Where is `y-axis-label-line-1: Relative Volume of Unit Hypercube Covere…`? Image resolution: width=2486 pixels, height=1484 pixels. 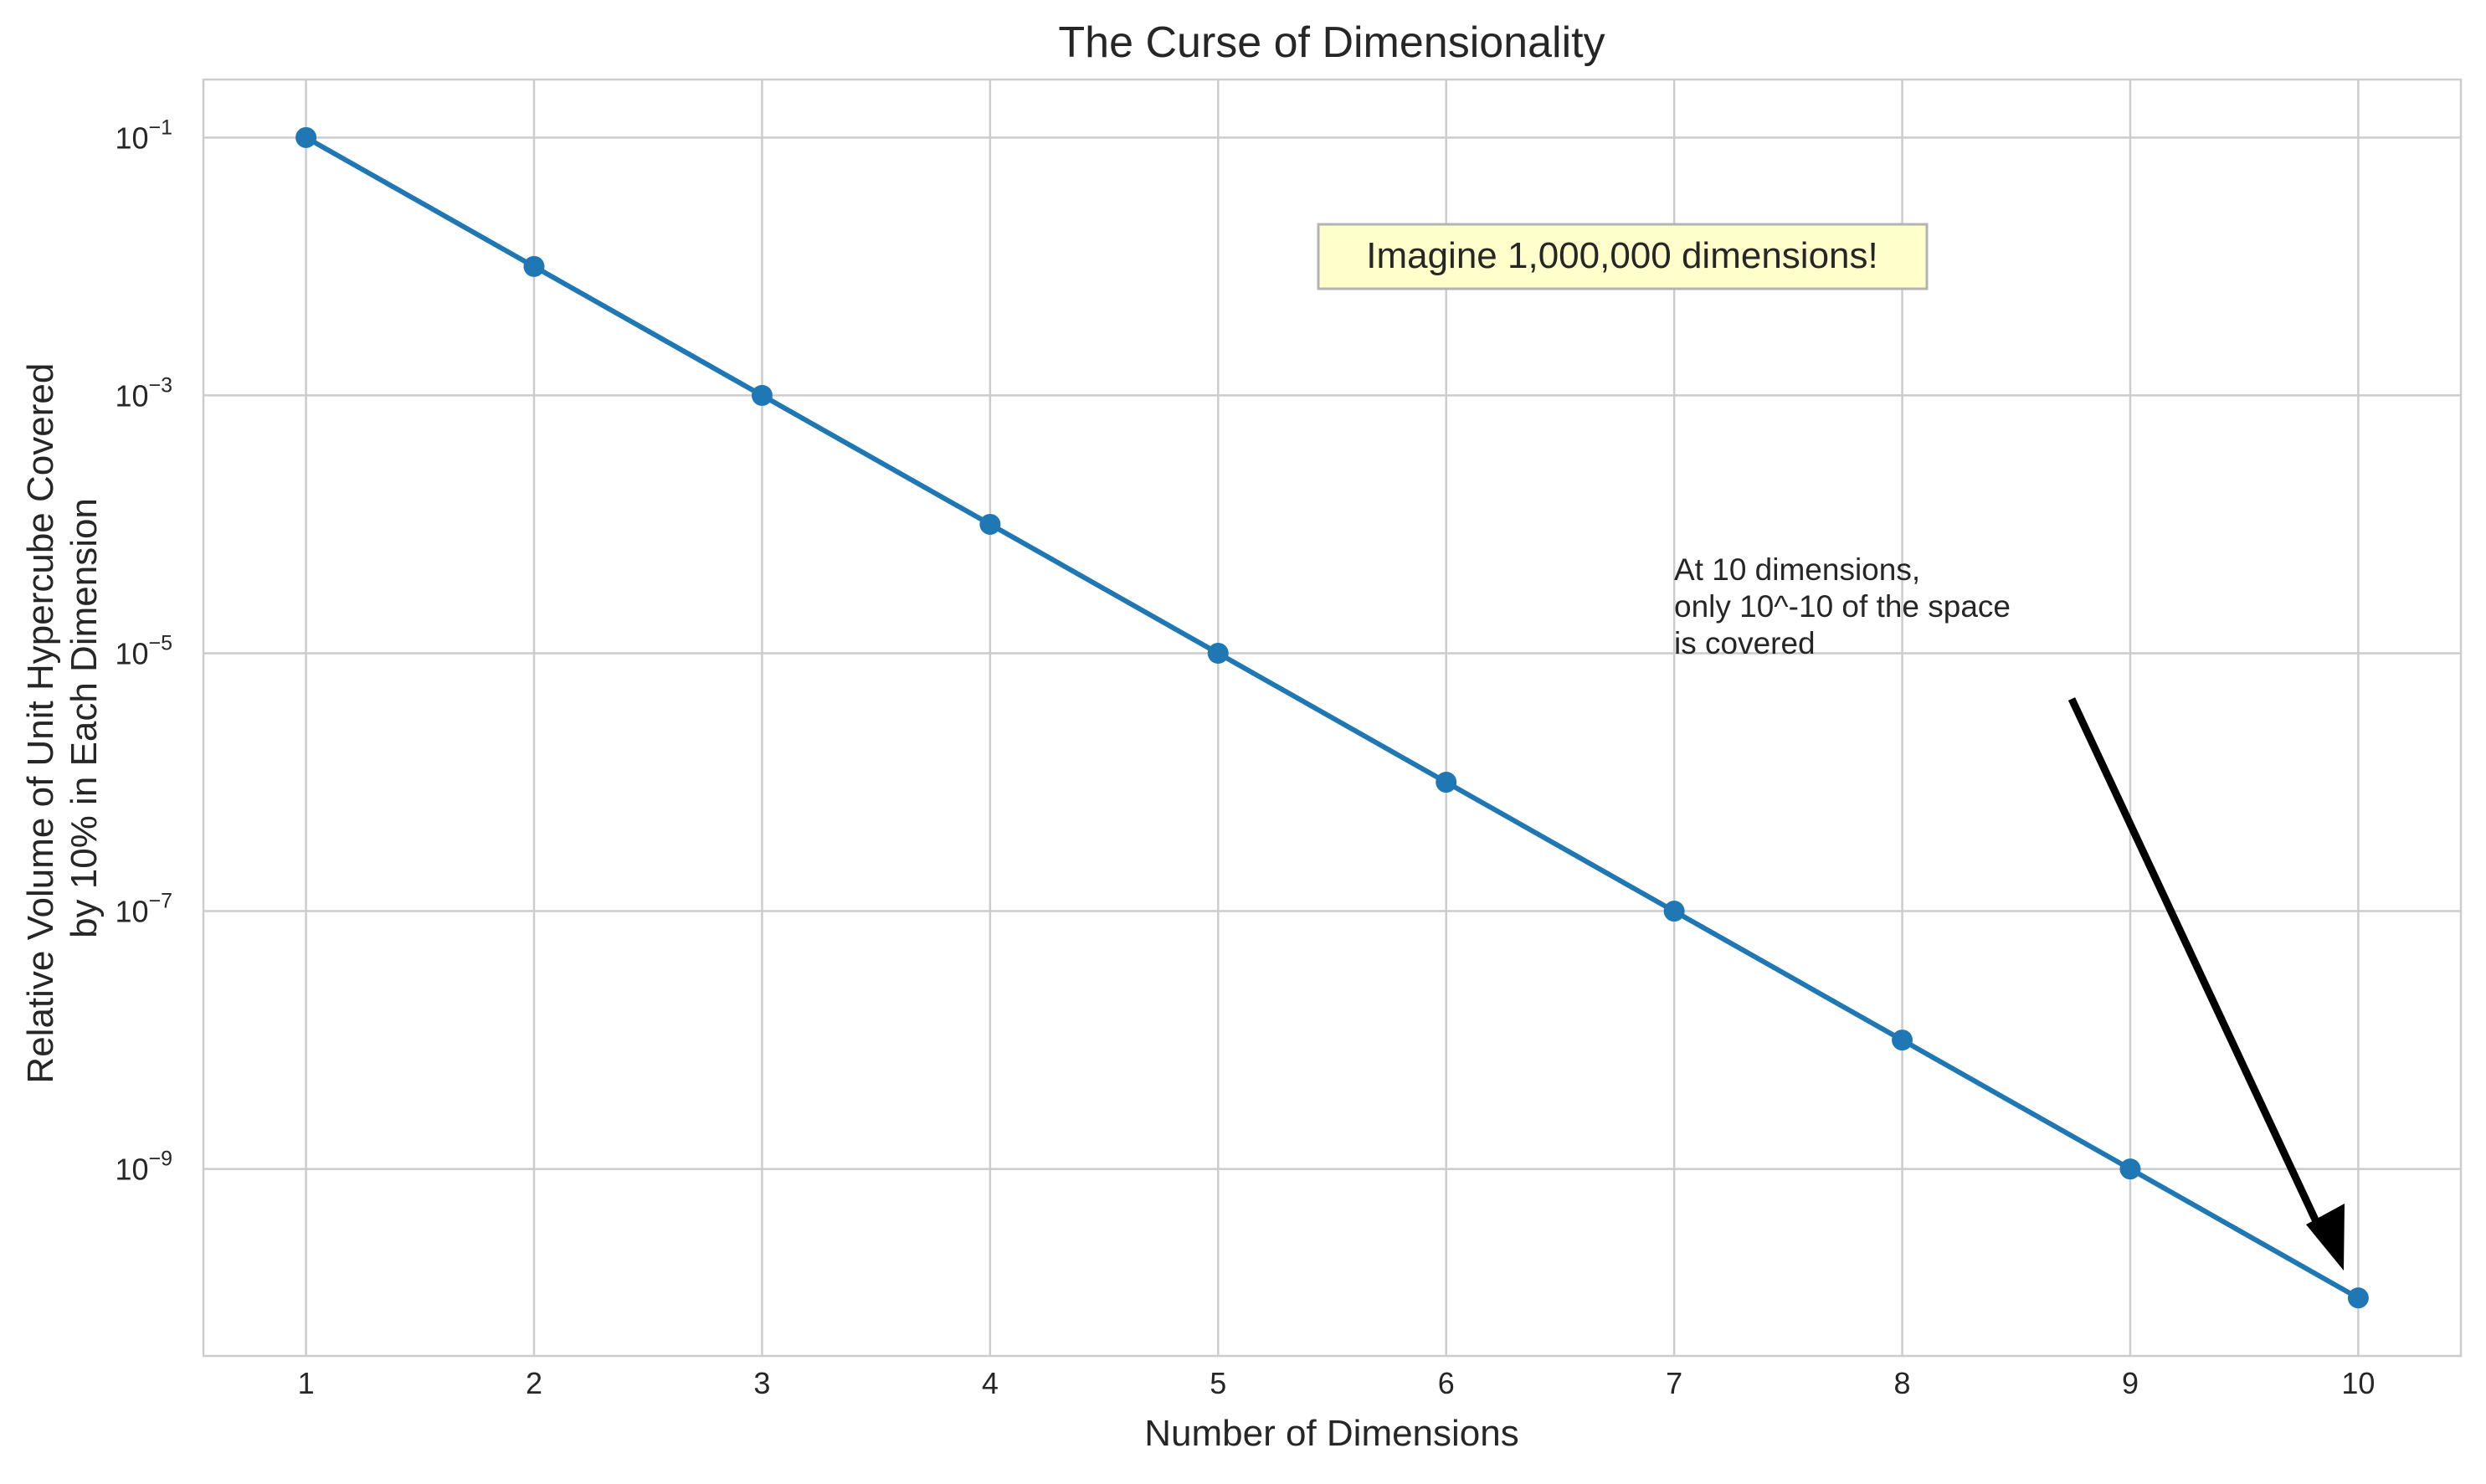 y-axis-label-line-1: Relative Volume of Unit Hypercube Covere… is located at coordinates (40, 723).